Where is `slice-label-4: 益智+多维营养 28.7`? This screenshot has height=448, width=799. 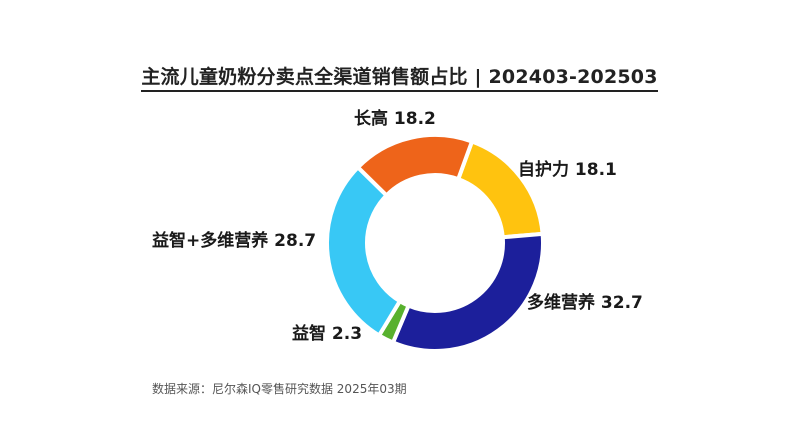
slice-label-4: 益智+多维营养 28.7 is located at coordinates (234, 240).